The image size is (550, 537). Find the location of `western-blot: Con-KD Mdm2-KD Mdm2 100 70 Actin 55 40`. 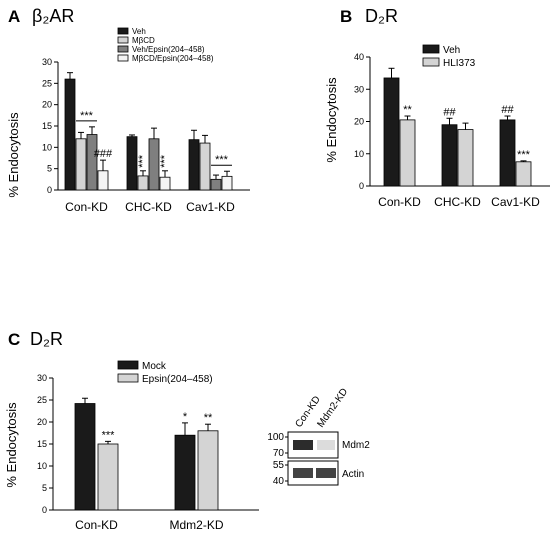

western-blot: Con-KD Mdm2-KD Mdm2 100 70 Actin 55 40 is located at coordinates (318, 437).